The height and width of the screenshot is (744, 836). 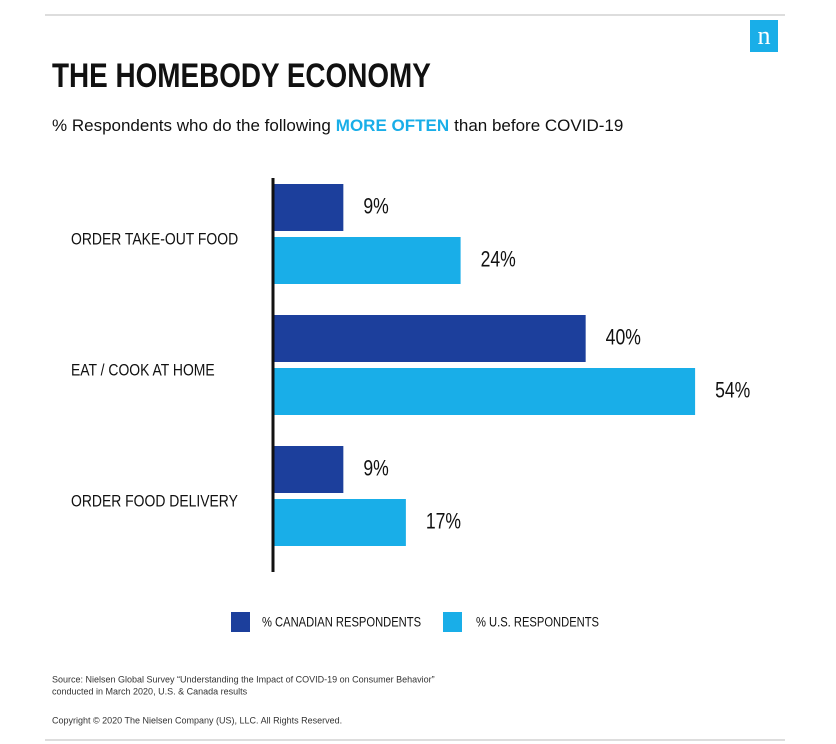 I want to click on chart-title: THE HOMEBODY ECONOMY, so click(x=241, y=75).